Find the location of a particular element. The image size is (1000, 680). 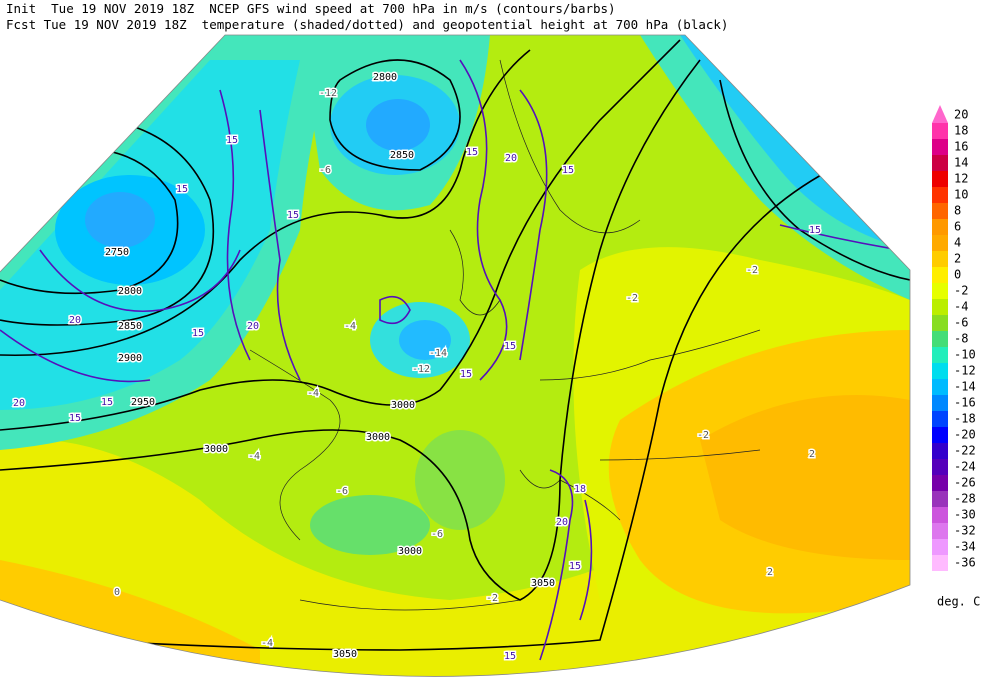

colorbar-label: 6 is located at coordinates (957, 227).